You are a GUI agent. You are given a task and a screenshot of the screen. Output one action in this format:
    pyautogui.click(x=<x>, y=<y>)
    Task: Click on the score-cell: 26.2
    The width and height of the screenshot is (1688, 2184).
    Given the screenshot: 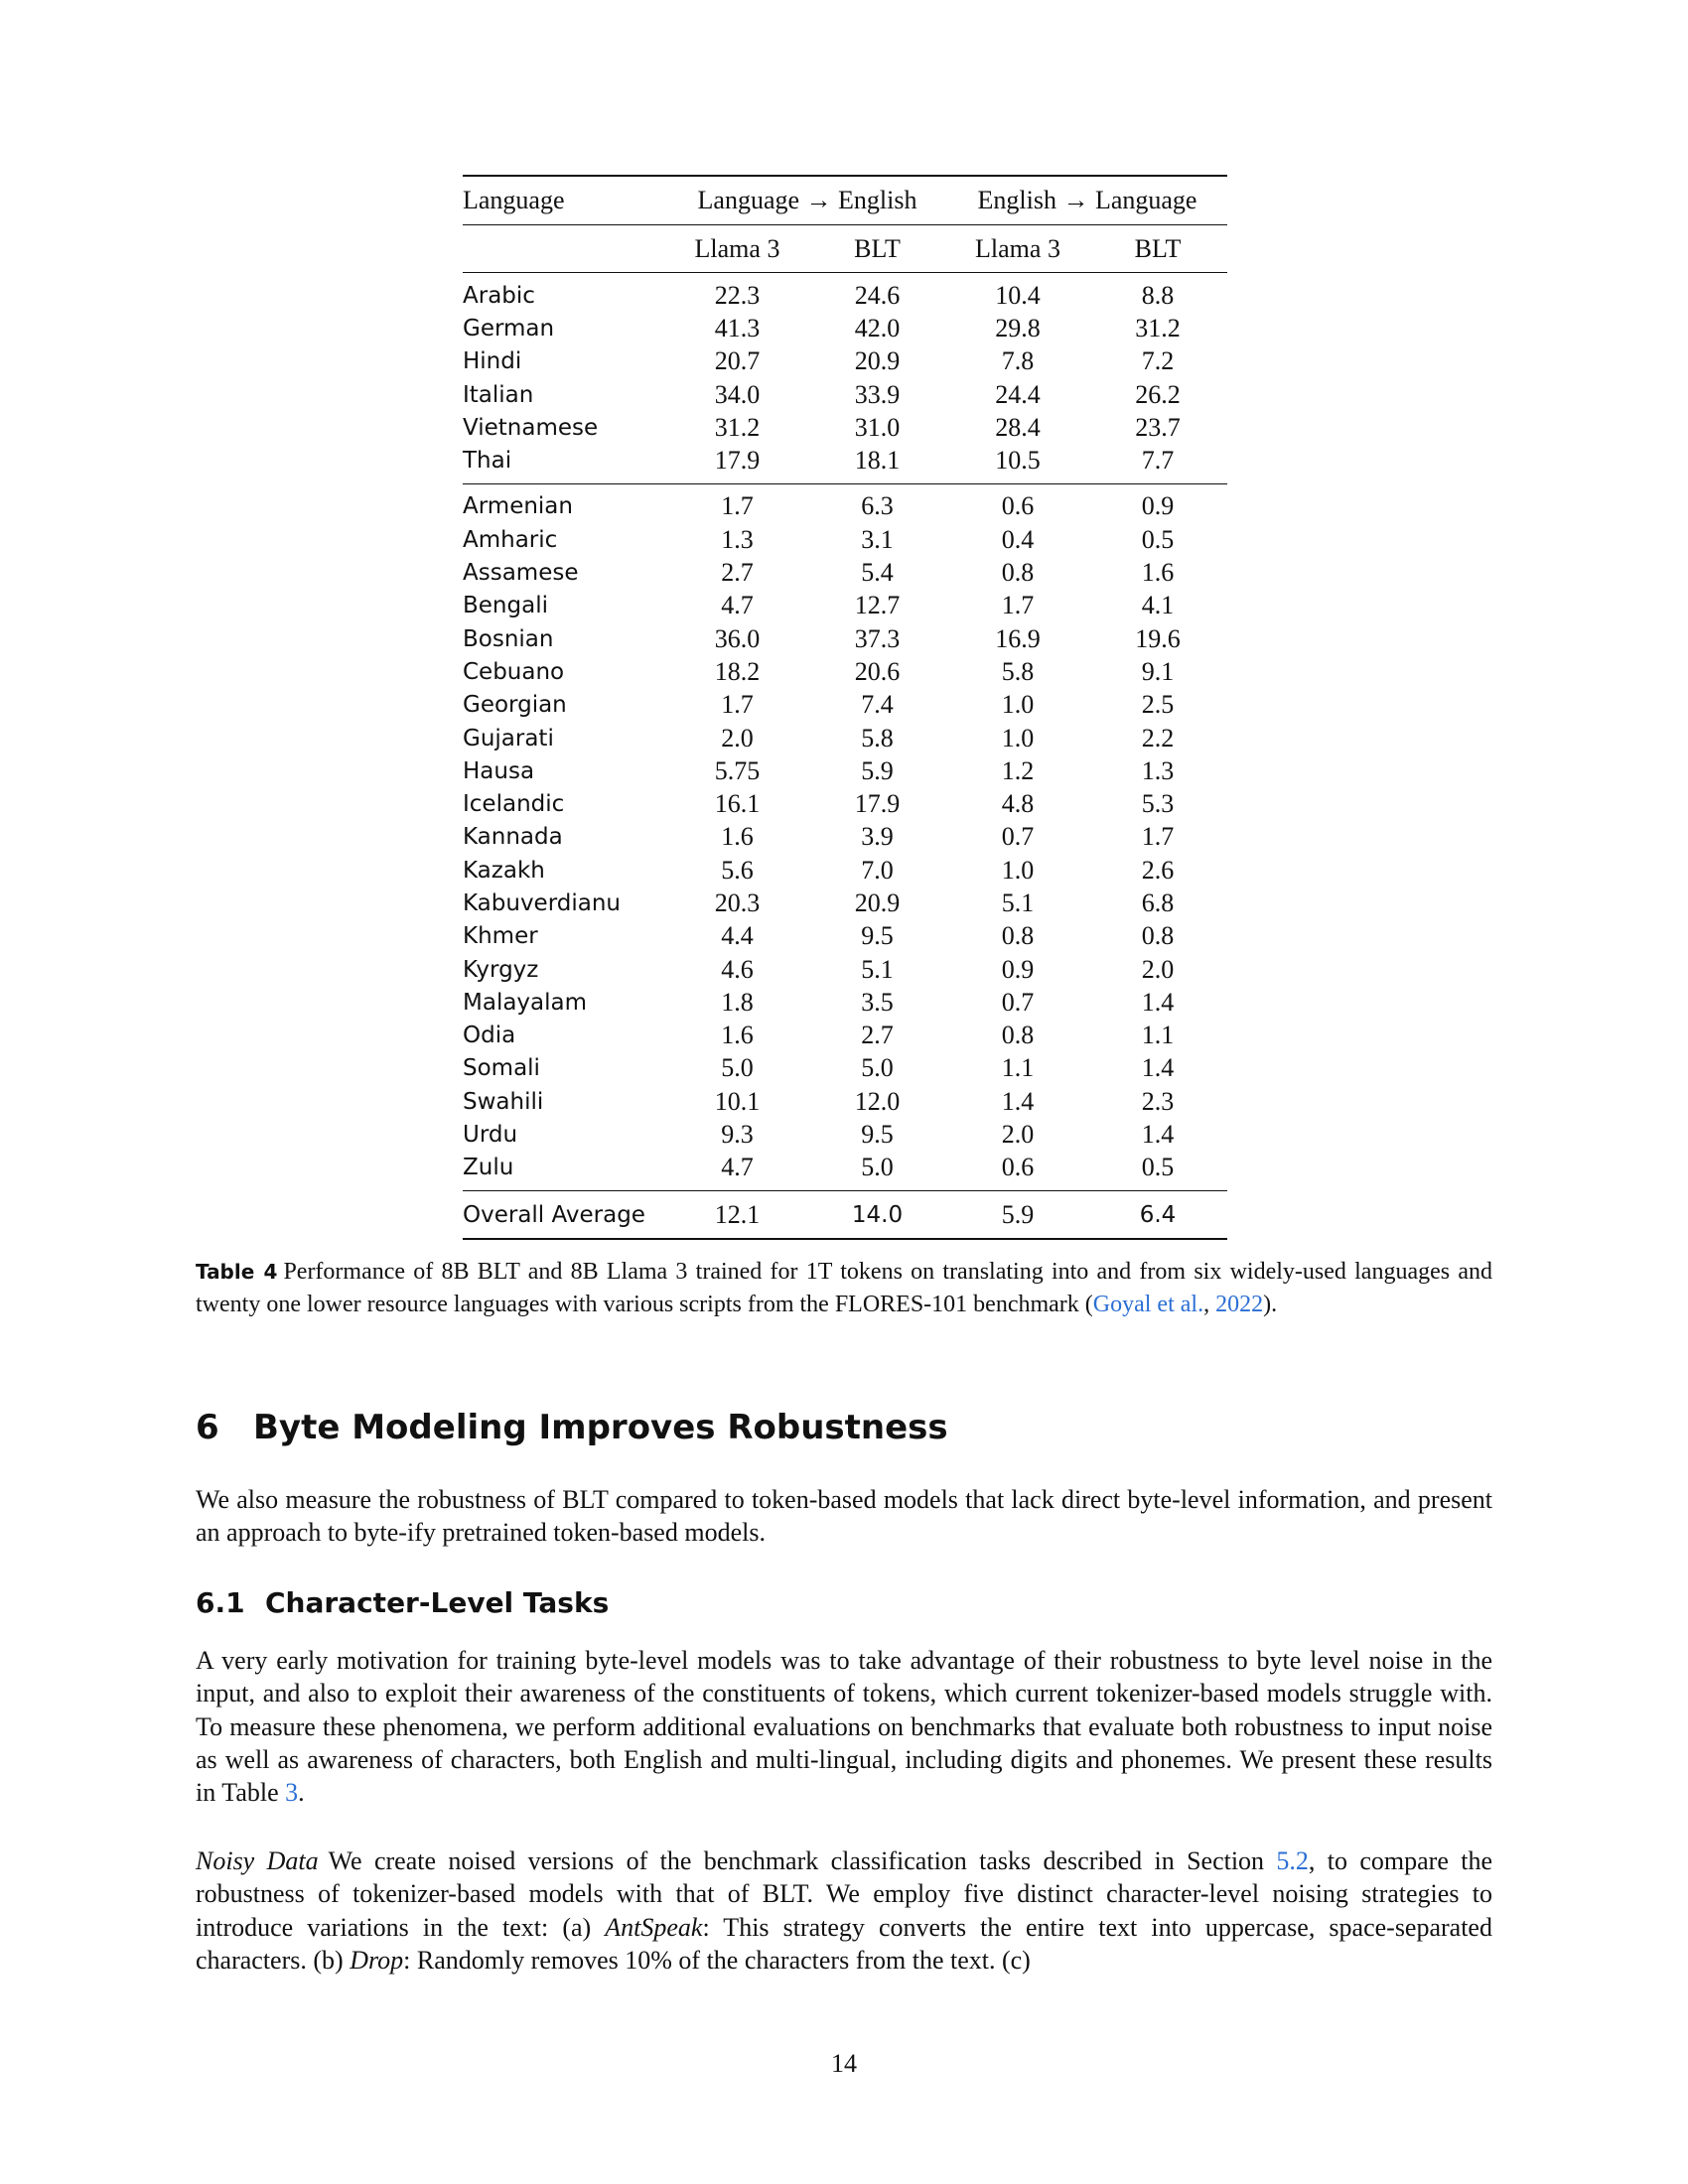 What is the action you would take?
    pyautogui.click(x=1158, y=394)
    